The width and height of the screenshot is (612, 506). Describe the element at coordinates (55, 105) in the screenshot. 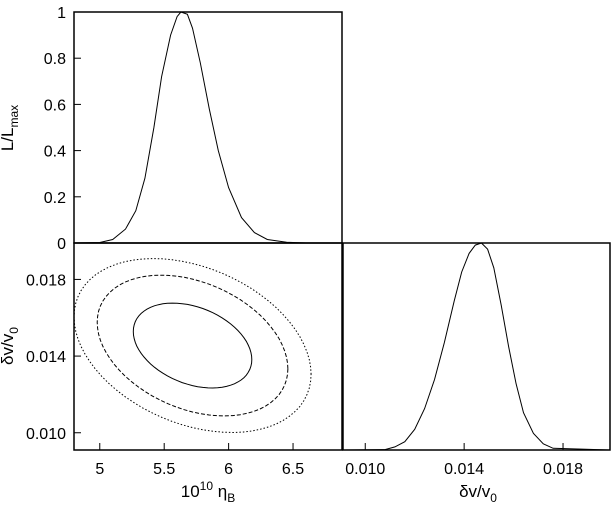

I see `ytick-label: 0.6` at that location.